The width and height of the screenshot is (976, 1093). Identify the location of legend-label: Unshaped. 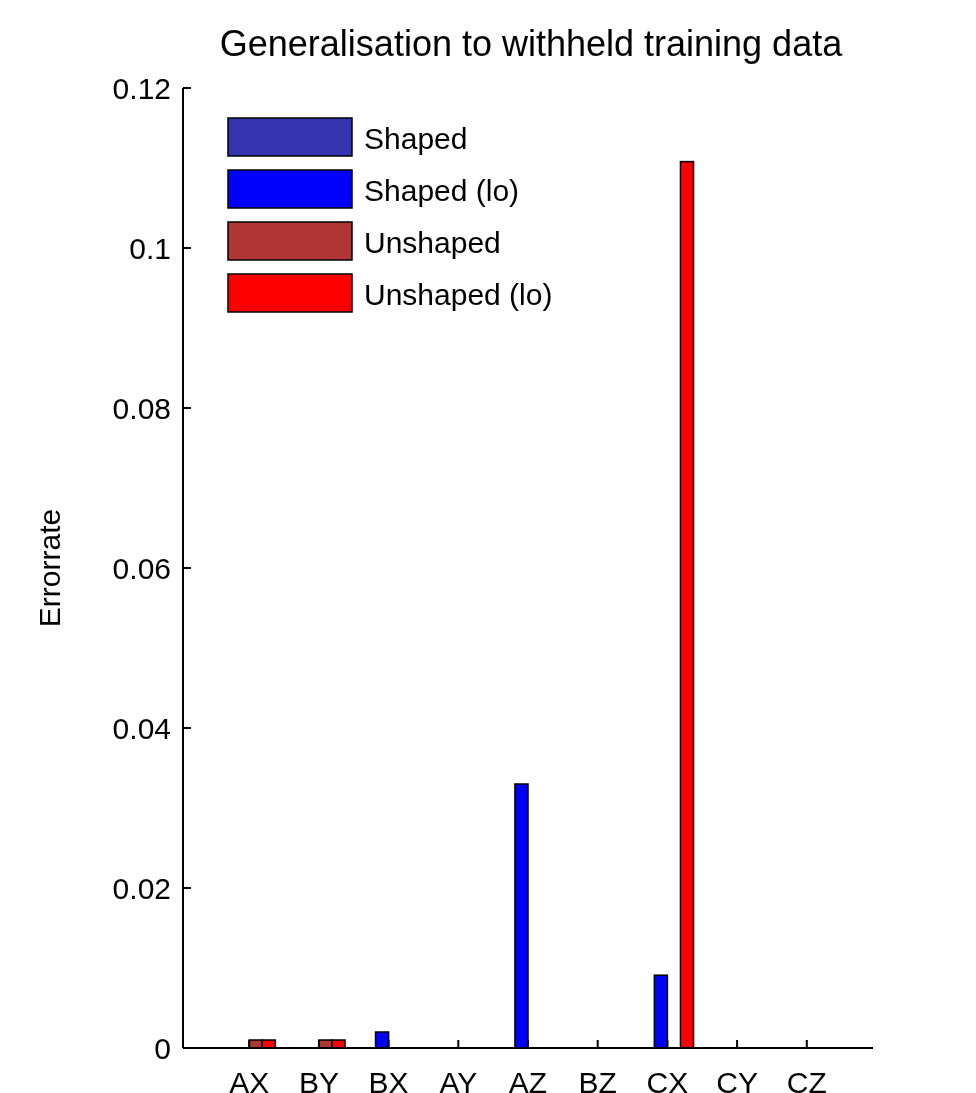
(432, 242).